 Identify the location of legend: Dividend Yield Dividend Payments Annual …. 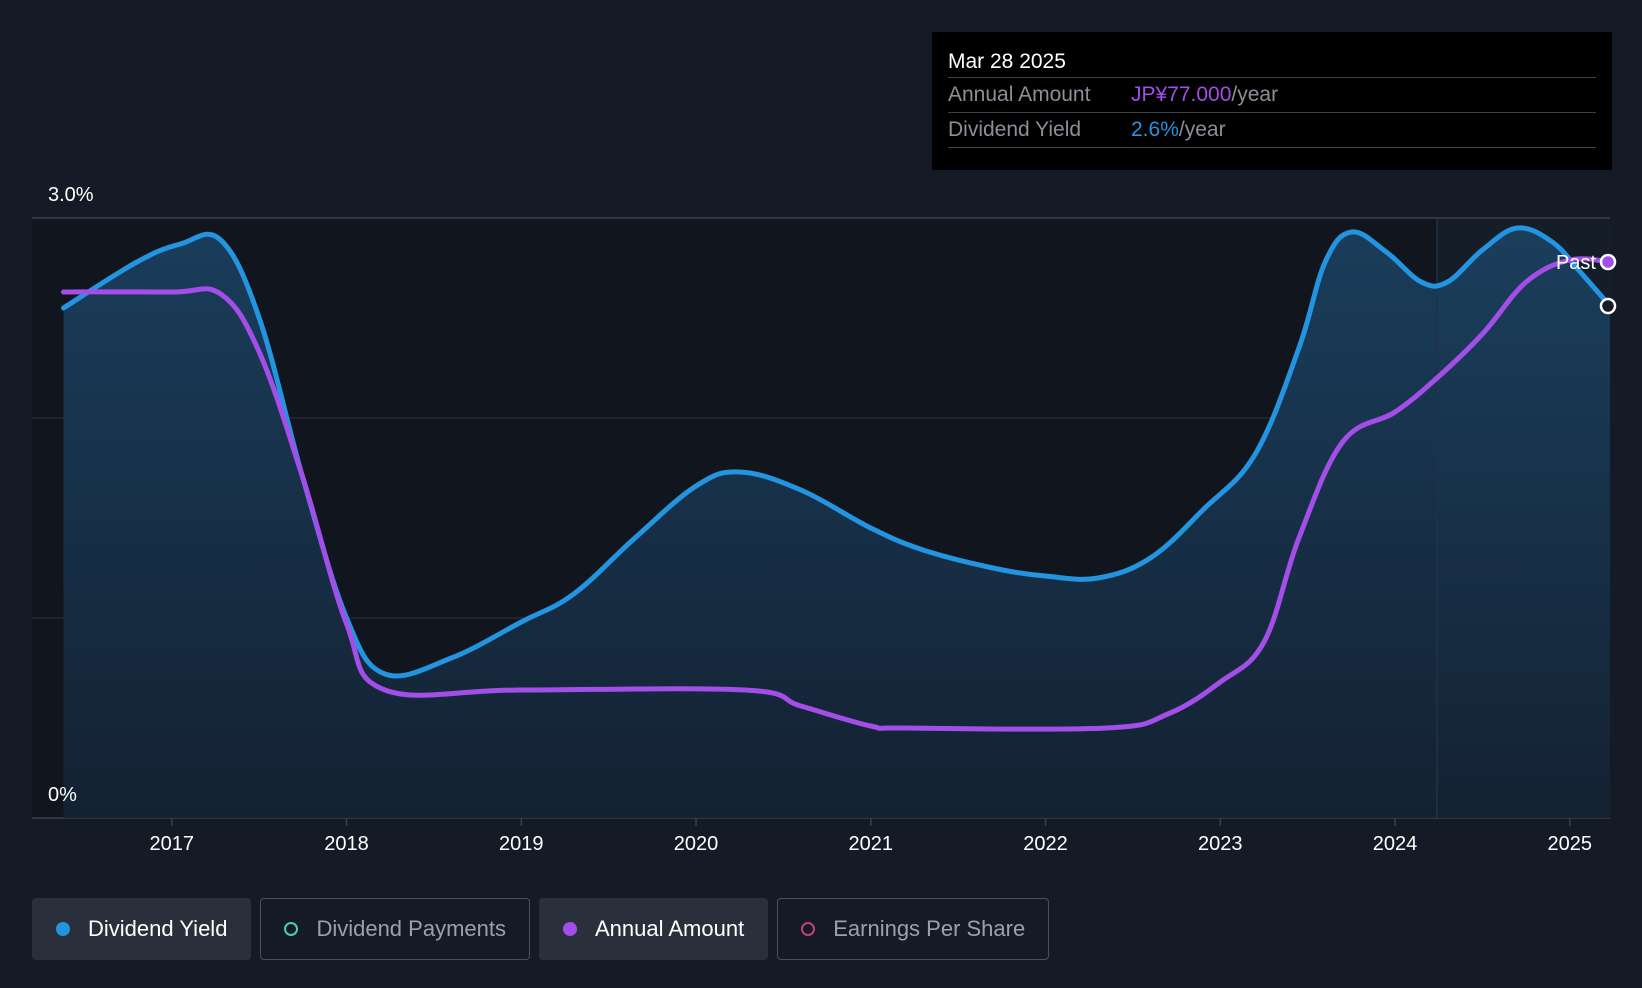
(541, 929).